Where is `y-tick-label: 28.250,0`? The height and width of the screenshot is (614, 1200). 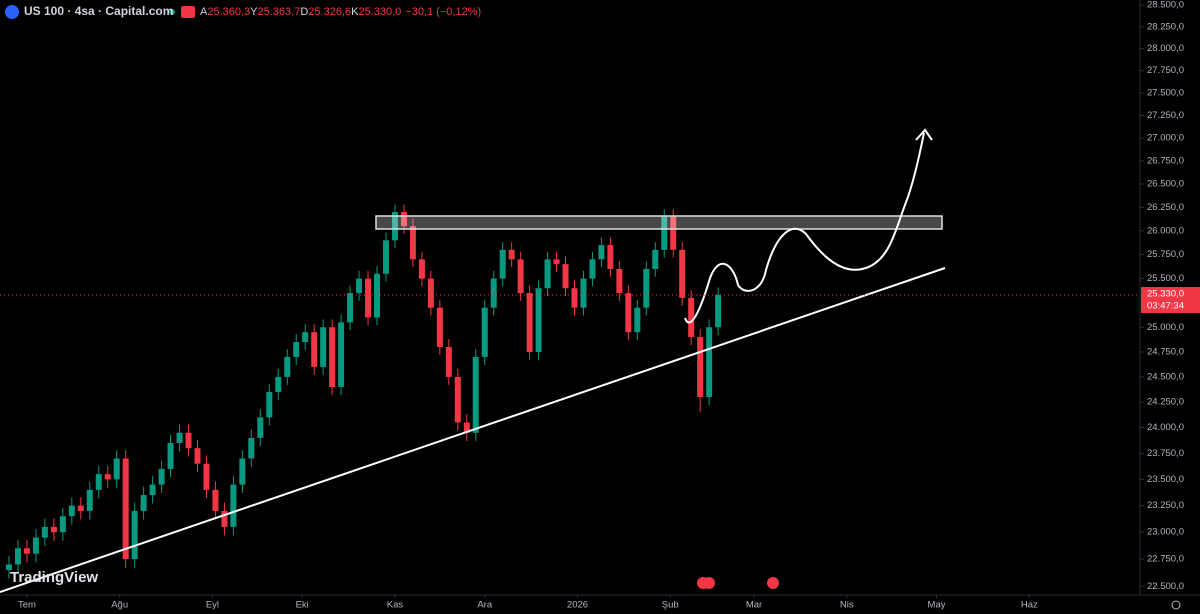 y-tick-label: 28.250,0 is located at coordinates (1165, 26).